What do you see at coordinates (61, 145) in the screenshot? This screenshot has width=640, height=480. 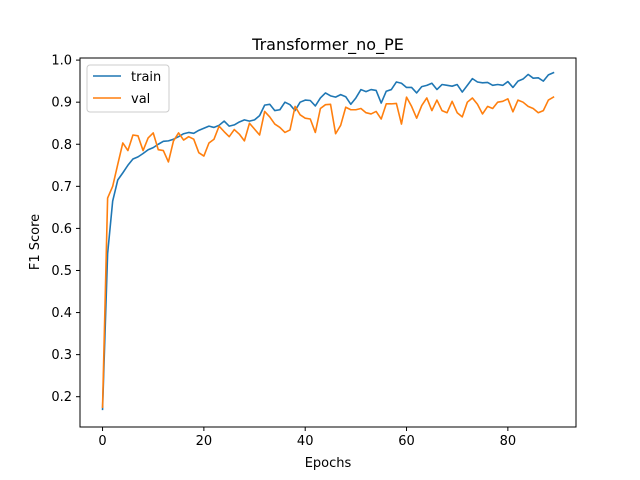 I see `y-tick-label: 0.8` at bounding box center [61, 145].